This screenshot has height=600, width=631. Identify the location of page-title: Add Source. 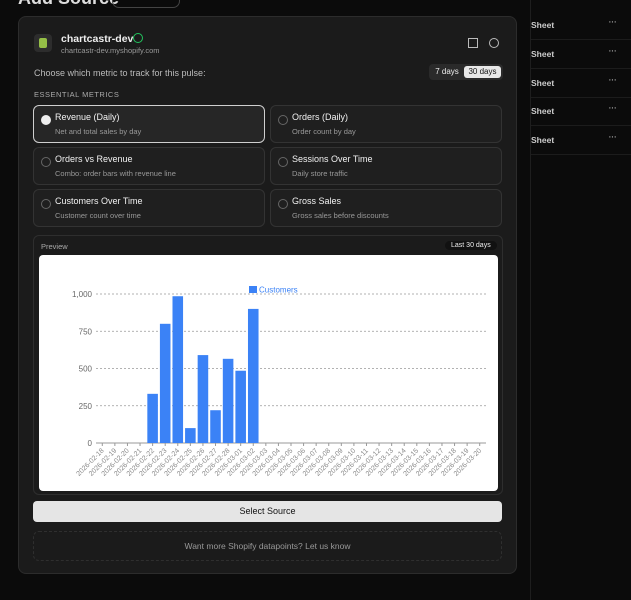
(68, 4).